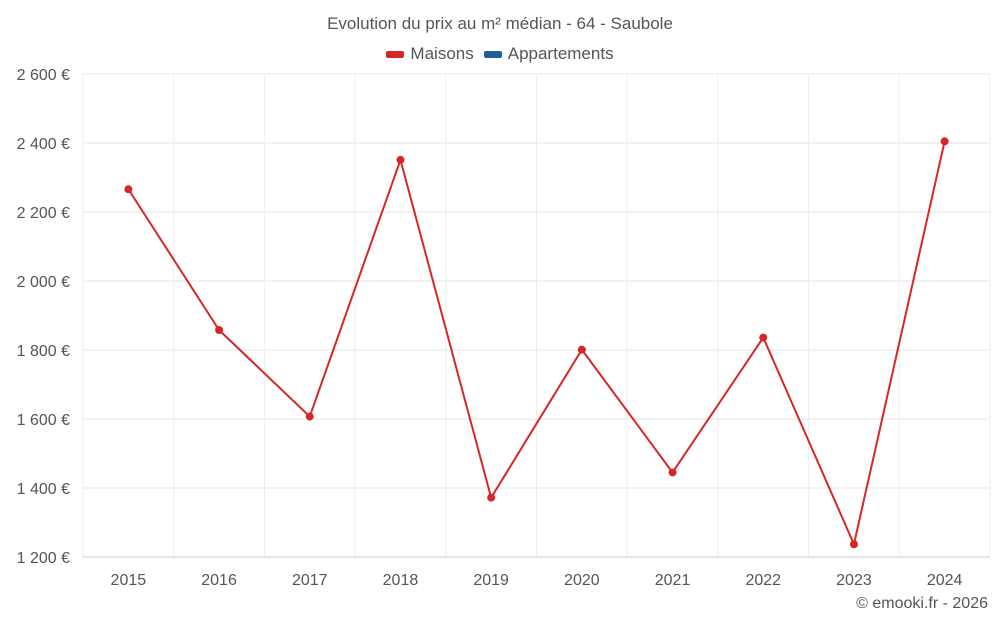 The height and width of the screenshot is (625, 1000). I want to click on legend-item-appartements: Appartements, so click(548, 54).